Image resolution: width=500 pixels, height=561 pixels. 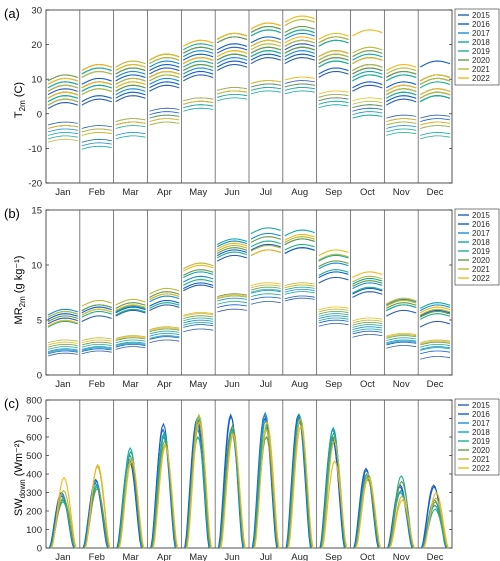 I want to click on max-line-2015-Jun, so click(x=232, y=258).